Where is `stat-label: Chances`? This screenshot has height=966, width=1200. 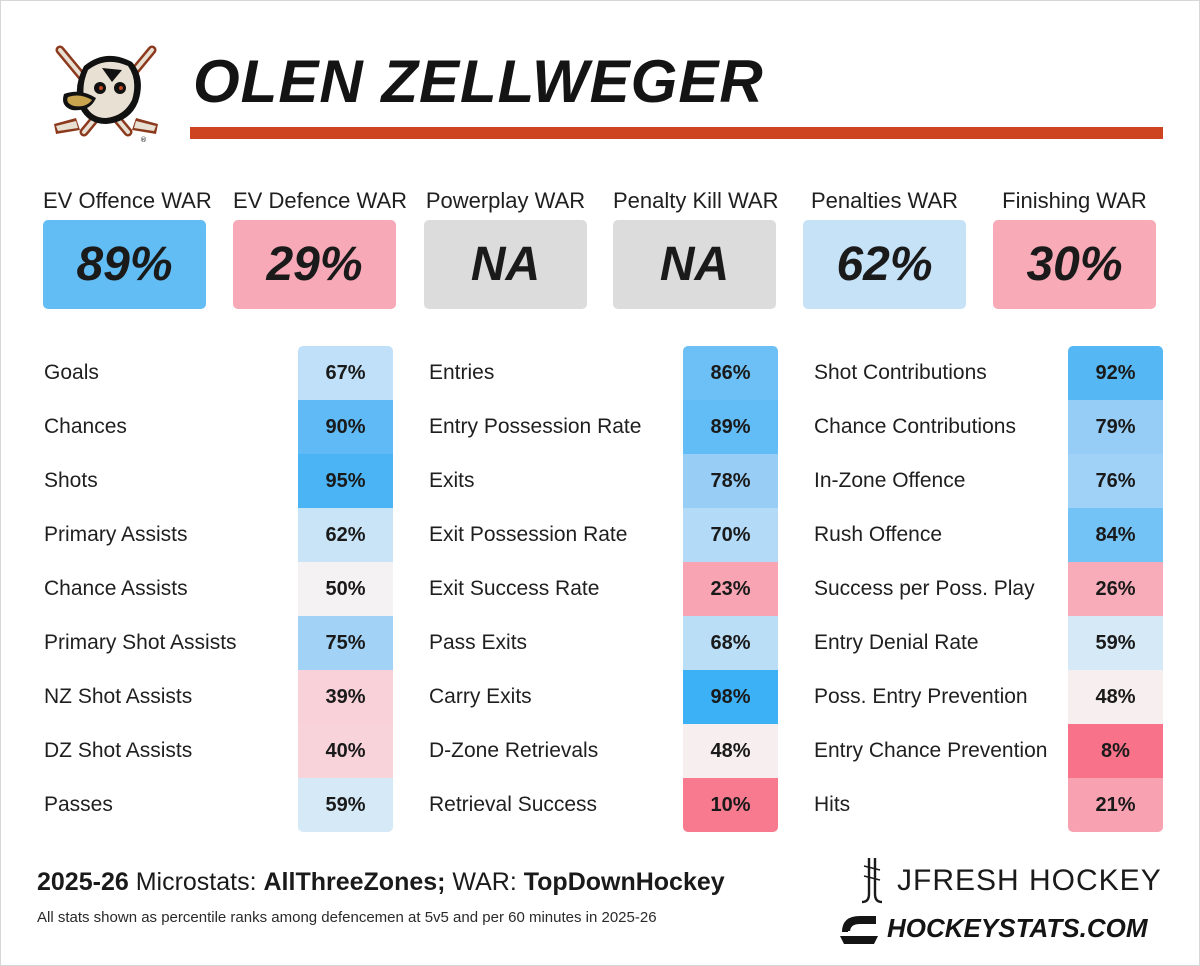 stat-label: Chances is located at coordinates (85, 426).